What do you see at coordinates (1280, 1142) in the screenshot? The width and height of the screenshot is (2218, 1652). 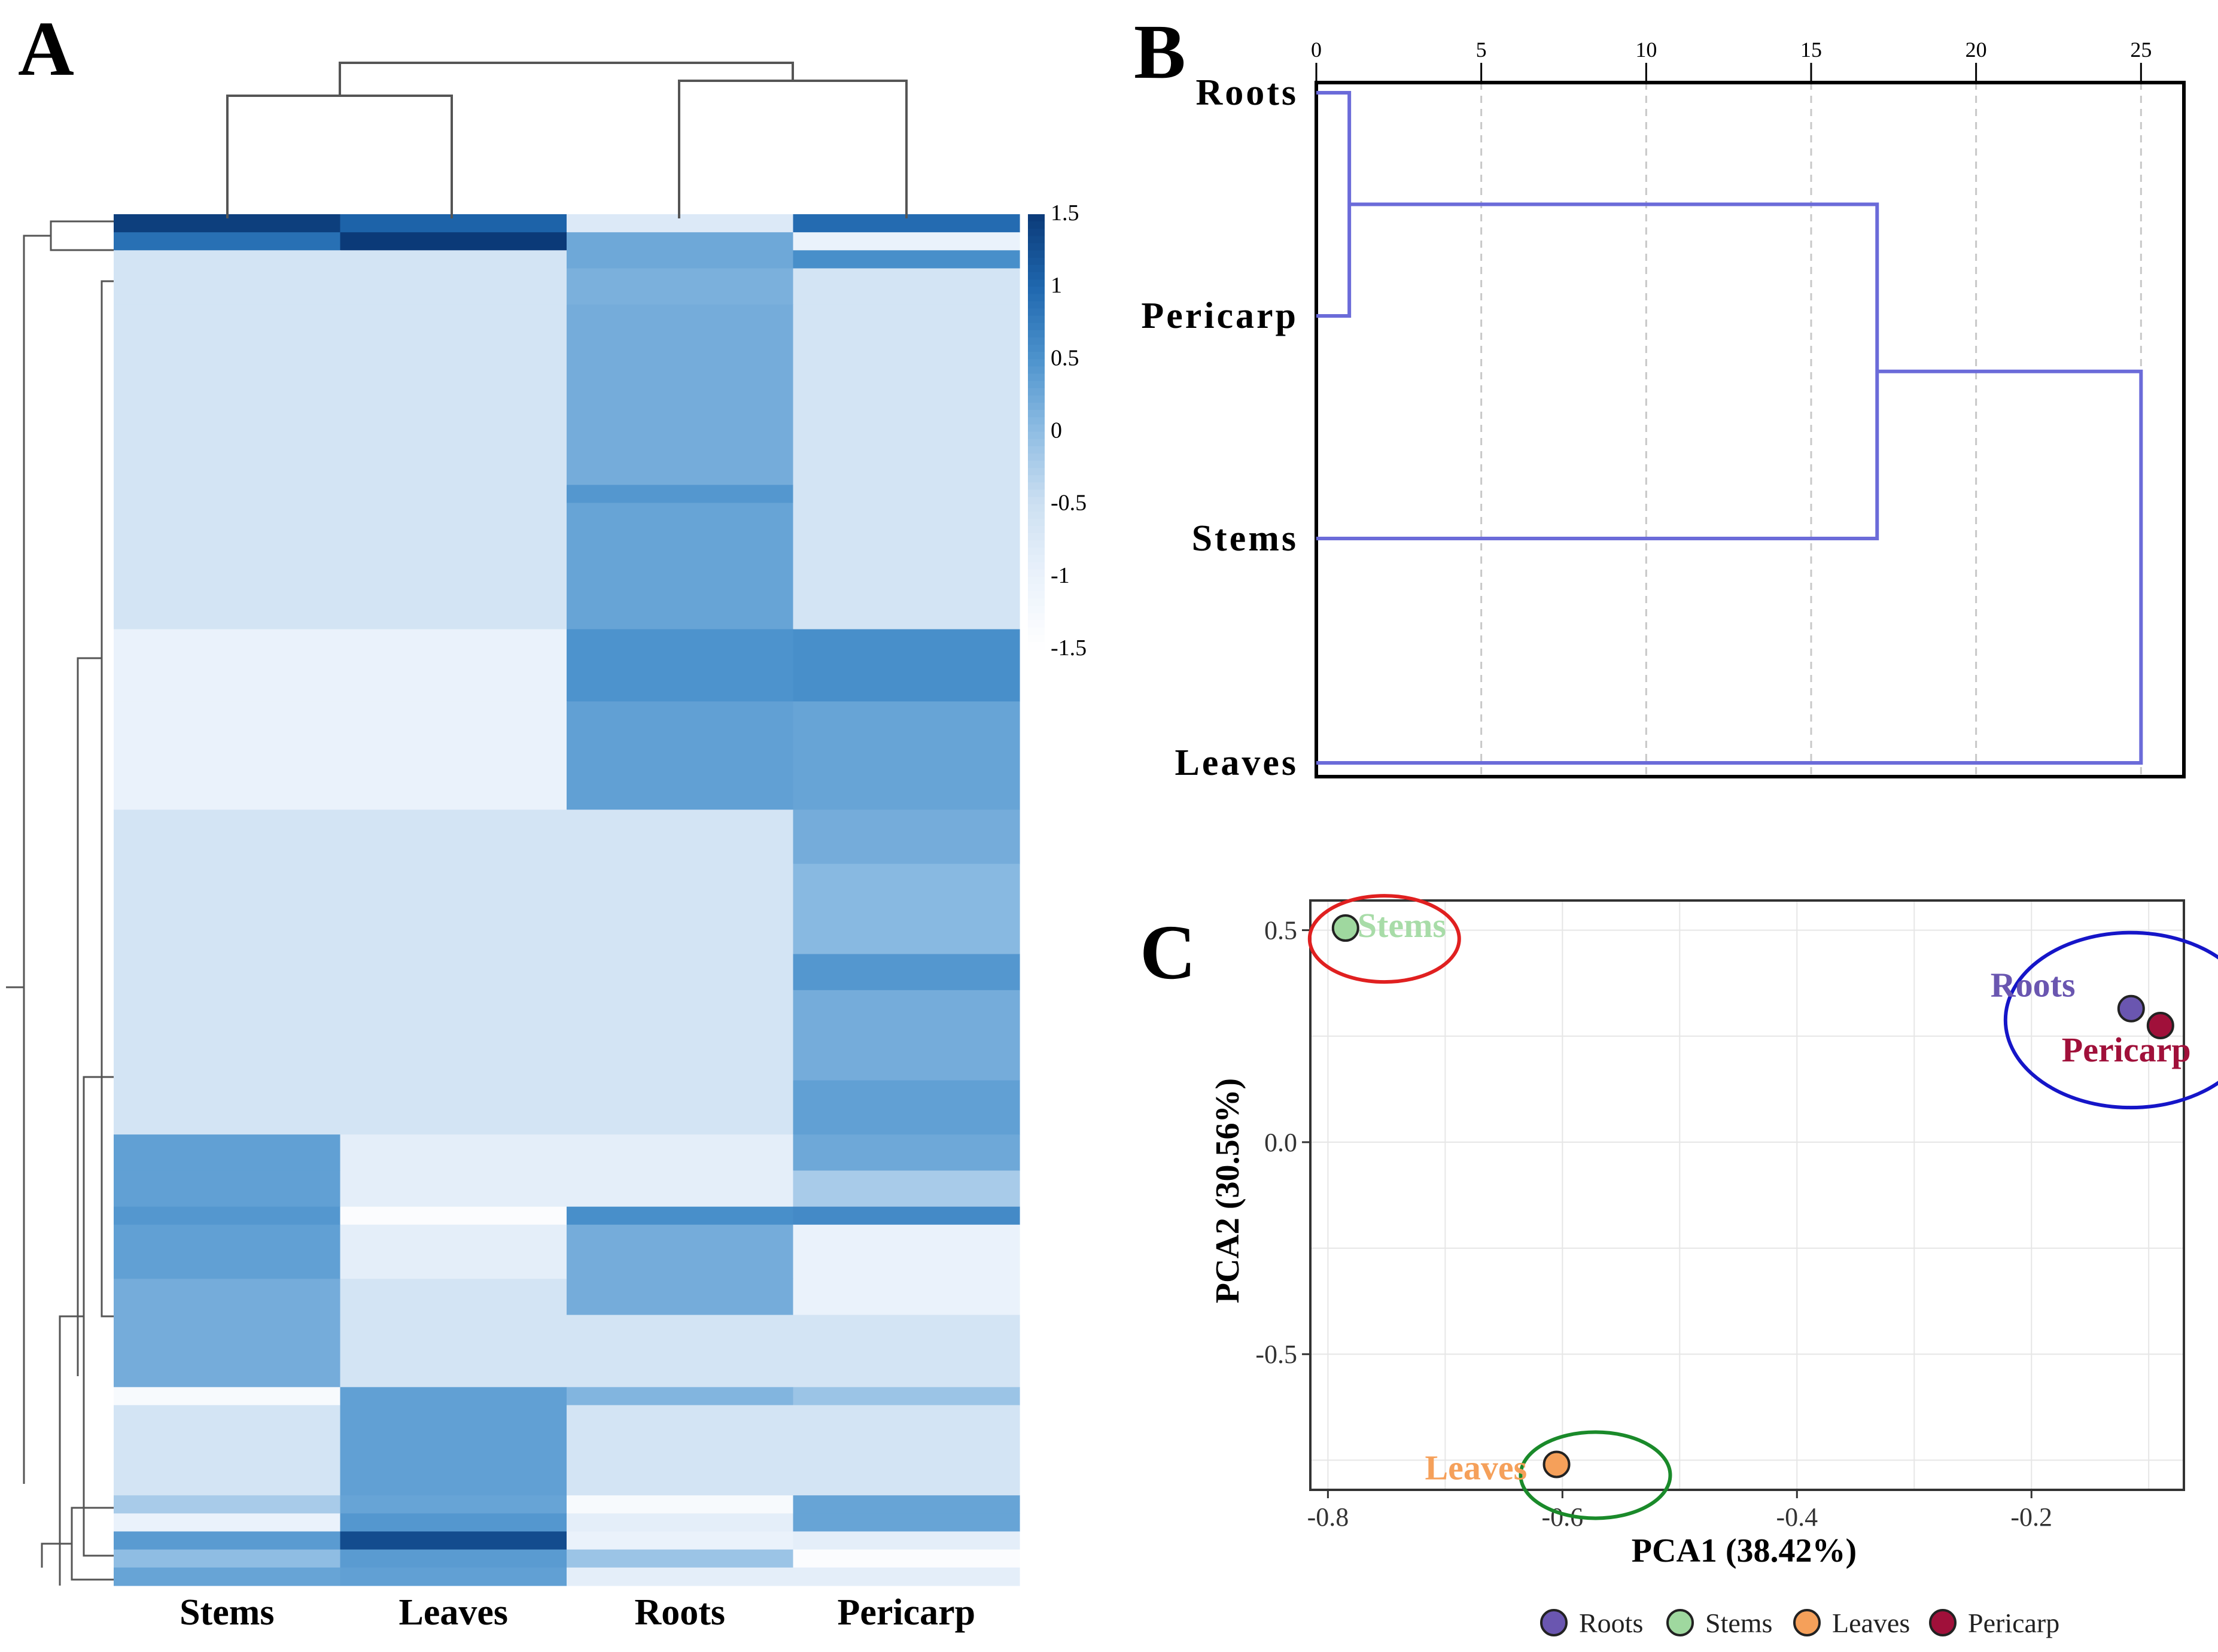 I see `scatter-y-tick-label: 0.0` at bounding box center [1280, 1142].